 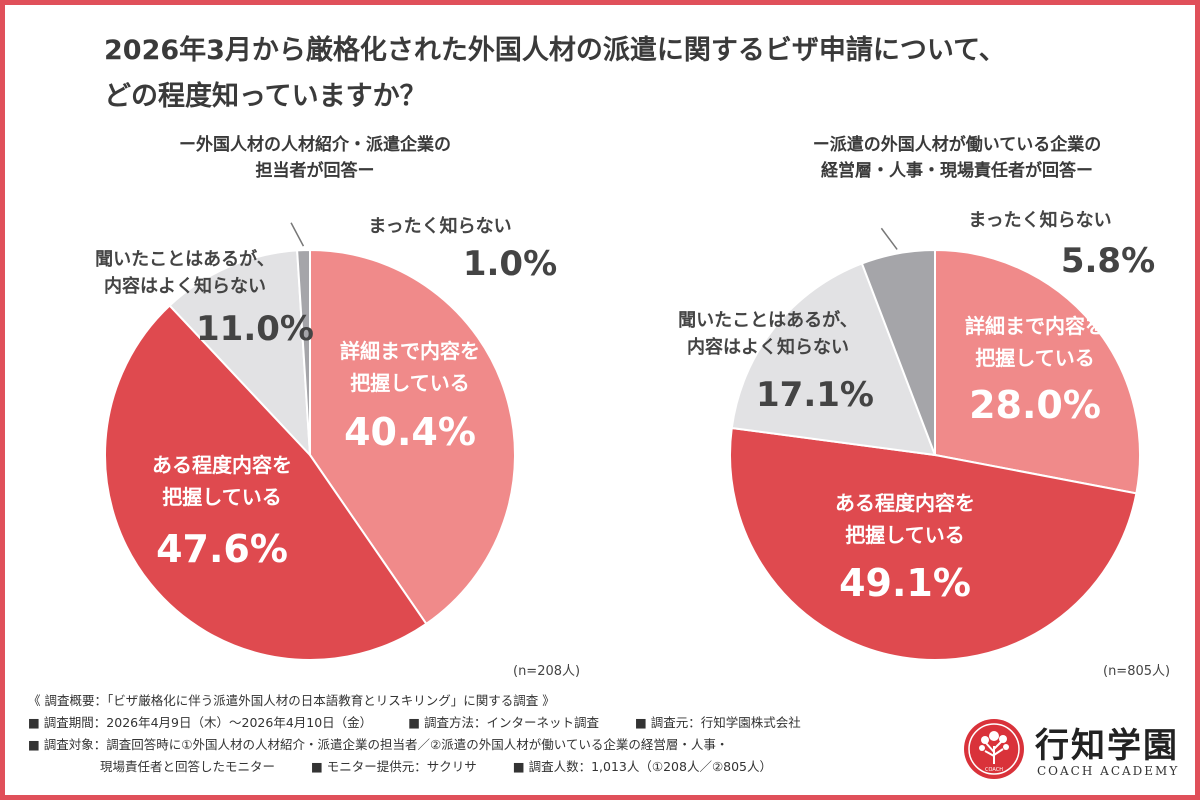 I want to click on title-line-1: 2026年3月から厳格化された外国人材の派遣に関するビザ申請について、, so click(x=555, y=50).